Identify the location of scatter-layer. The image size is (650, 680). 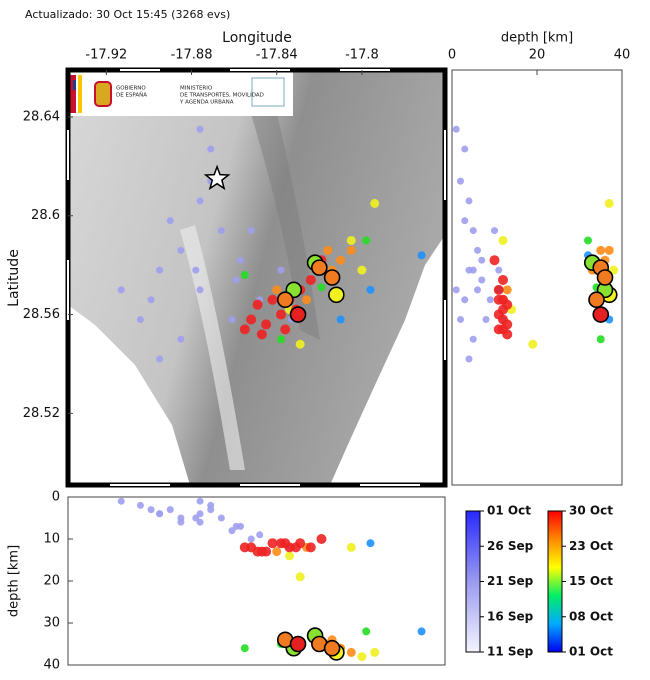
(271, 579).